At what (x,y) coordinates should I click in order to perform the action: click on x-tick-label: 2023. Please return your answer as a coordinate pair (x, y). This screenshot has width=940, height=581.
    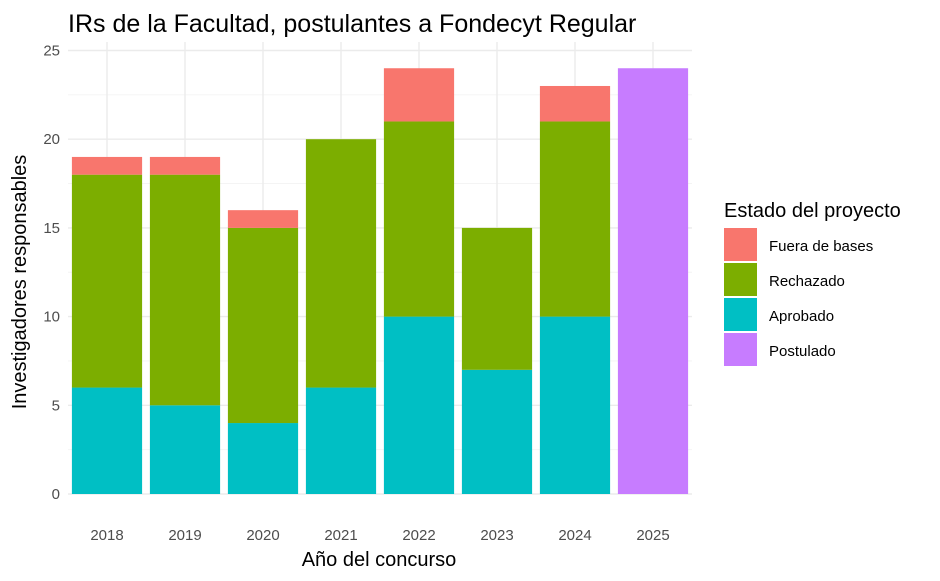
    Looking at the image, I should click on (496, 535).